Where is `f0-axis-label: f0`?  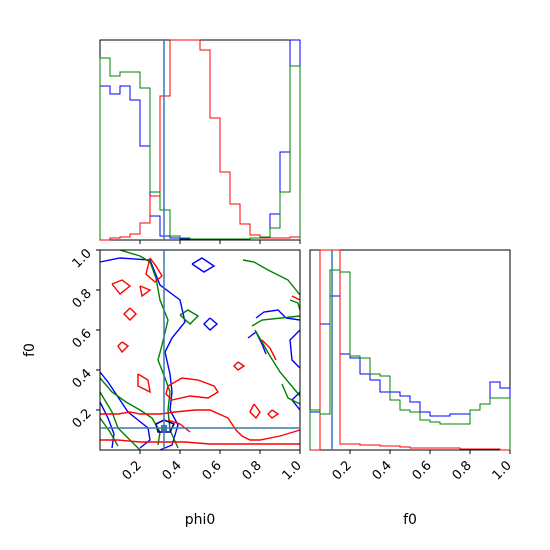
f0-axis-label: f0 is located at coordinates (410, 520).